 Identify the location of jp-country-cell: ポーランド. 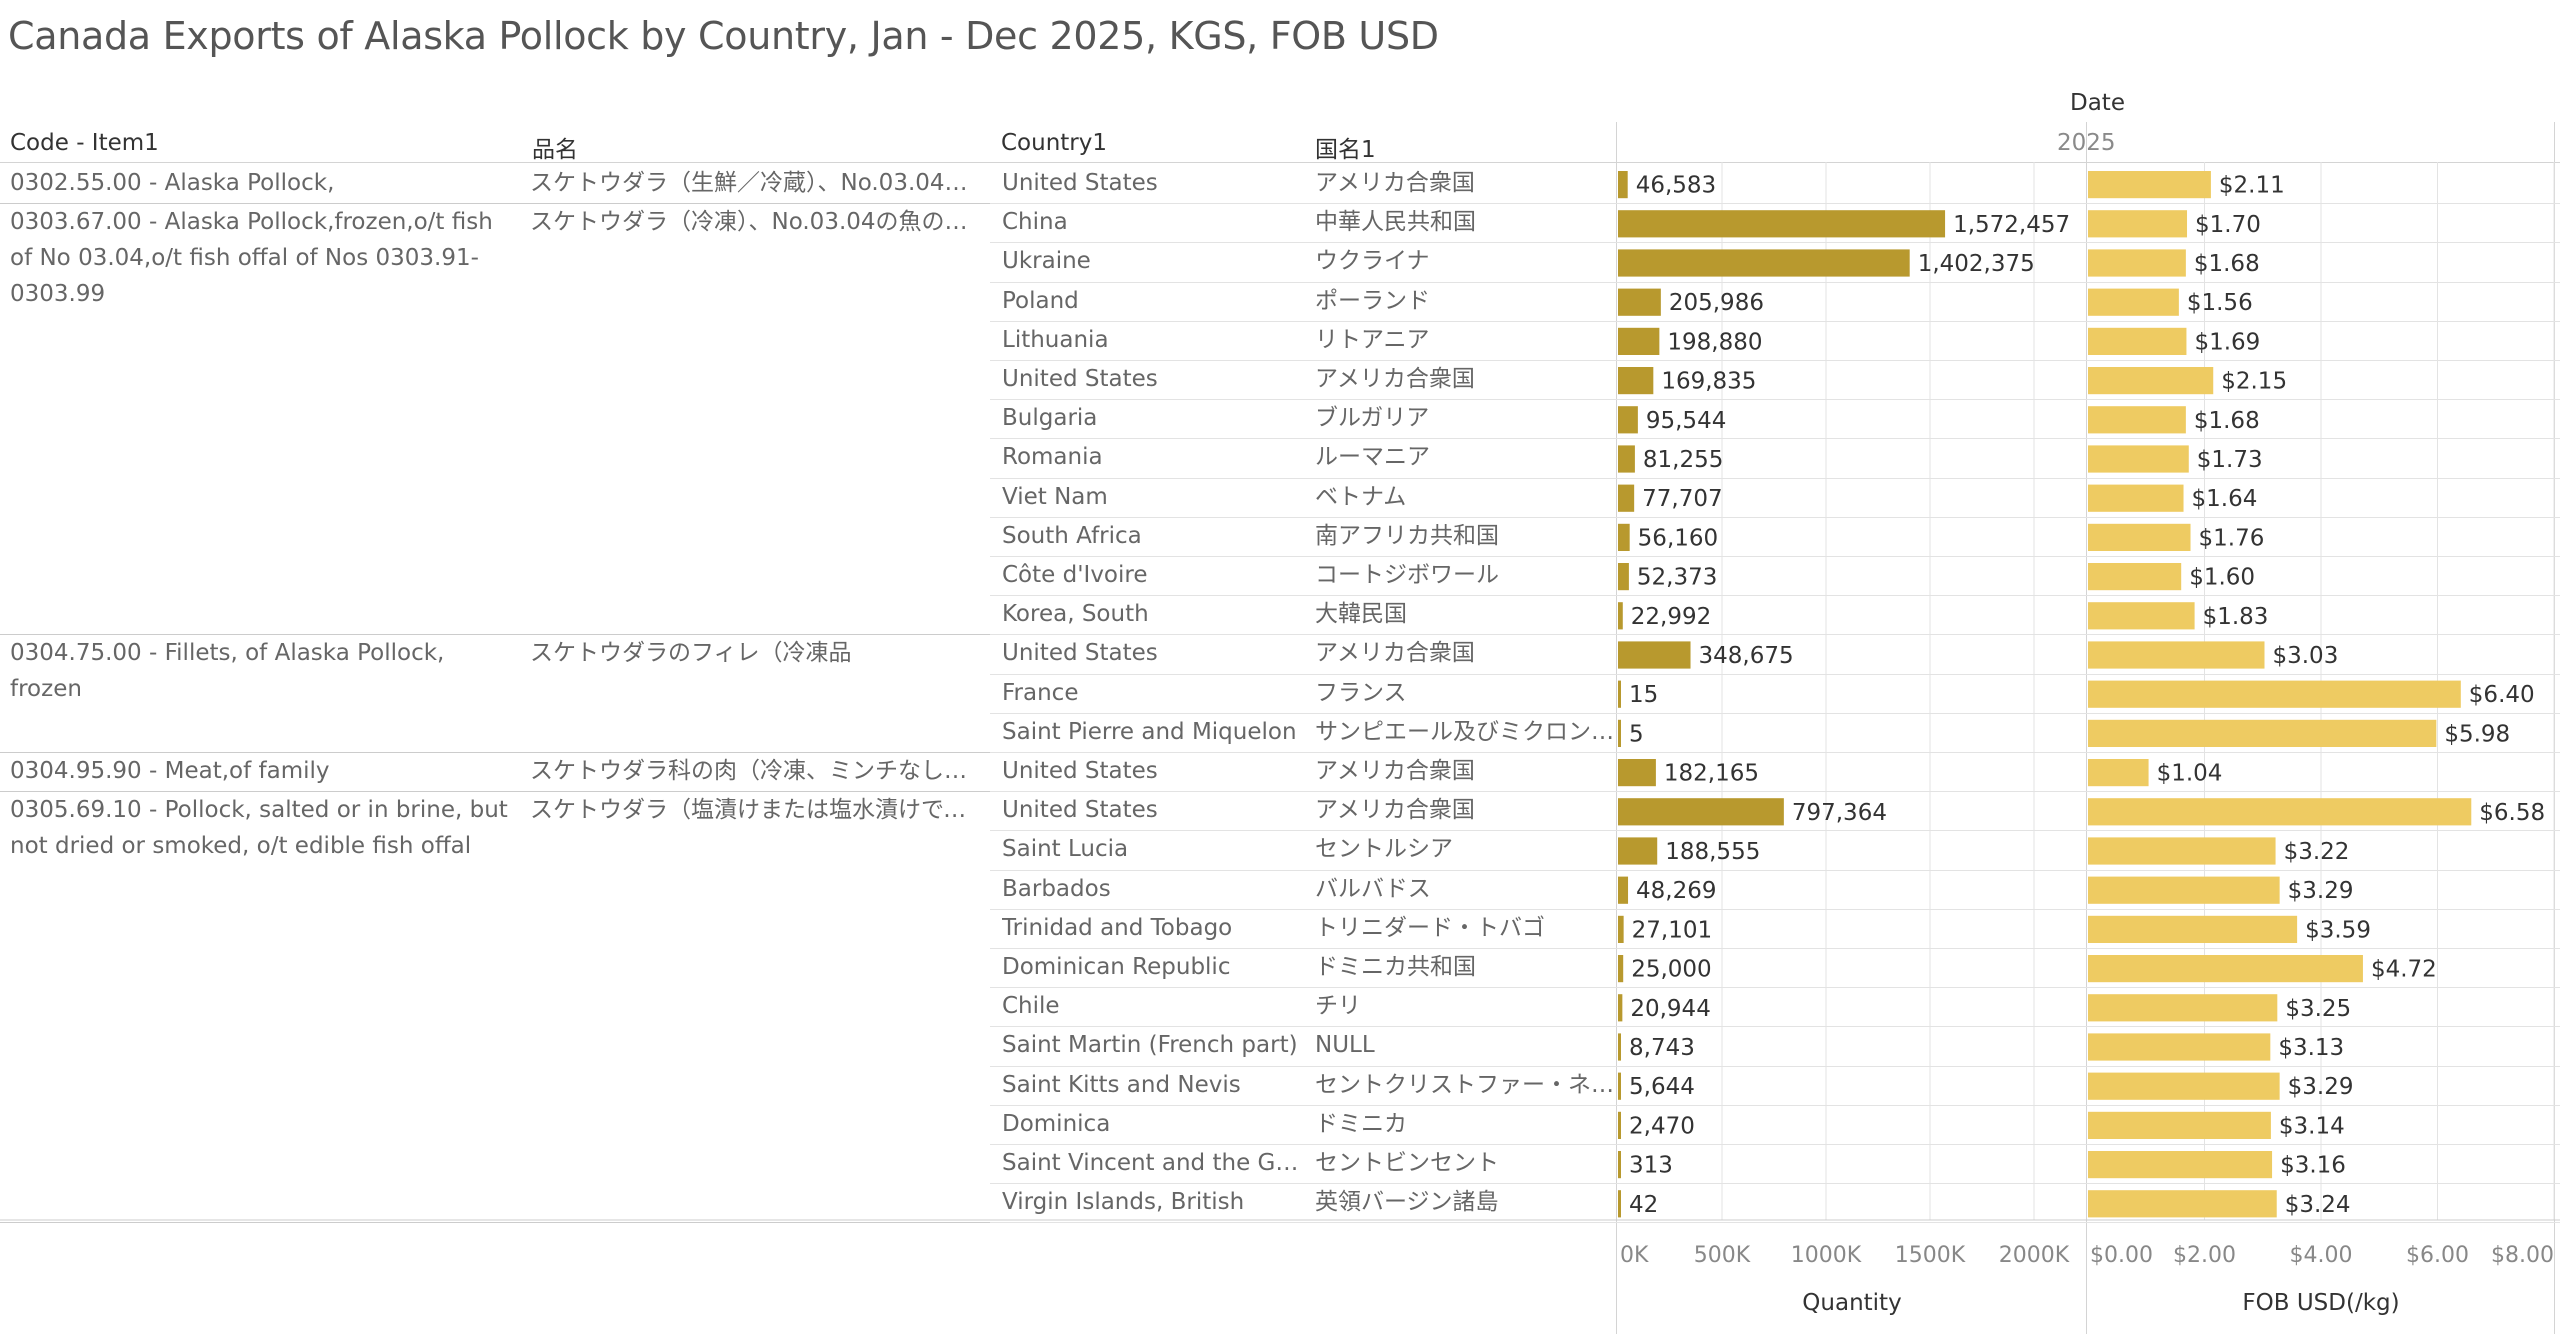
(1372, 300).